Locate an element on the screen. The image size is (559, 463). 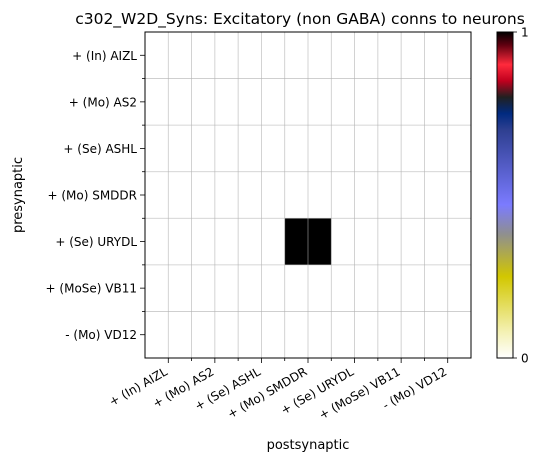
colorbar is located at coordinates (505, 195).